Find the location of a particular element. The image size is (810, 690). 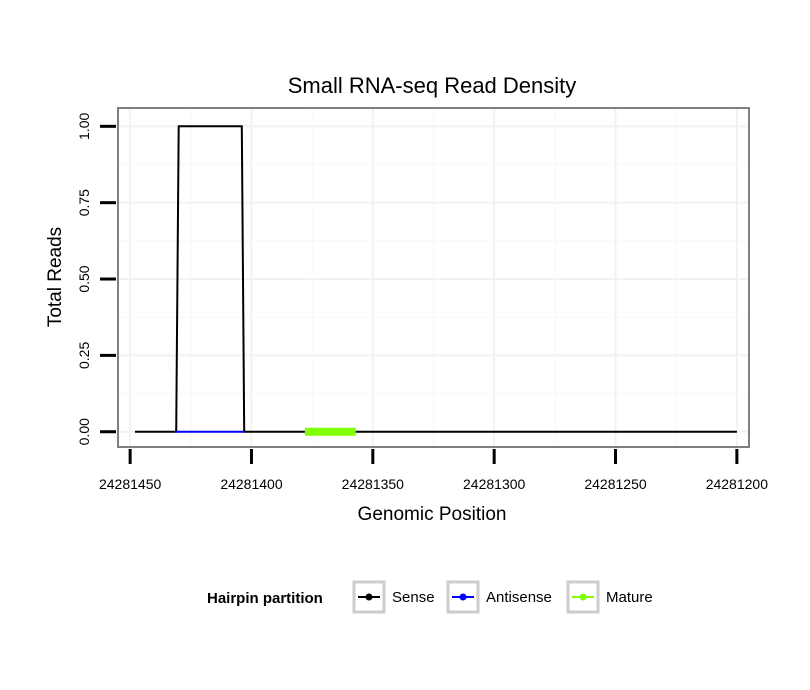

x-axis-title: Genomic Position is located at coordinates (432, 514).